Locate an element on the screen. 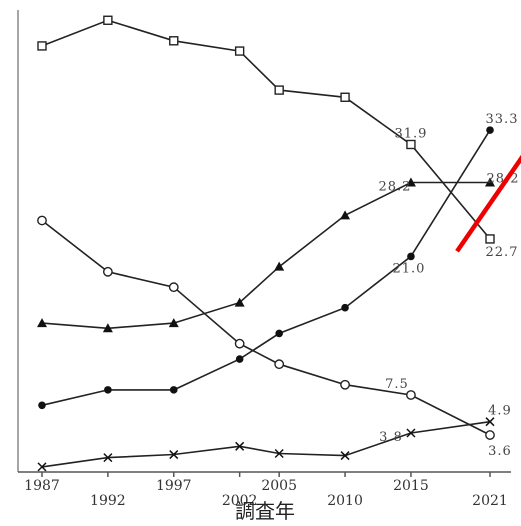 The height and width of the screenshot is (526, 521). x-tick-label: 2002 is located at coordinates (240, 501).